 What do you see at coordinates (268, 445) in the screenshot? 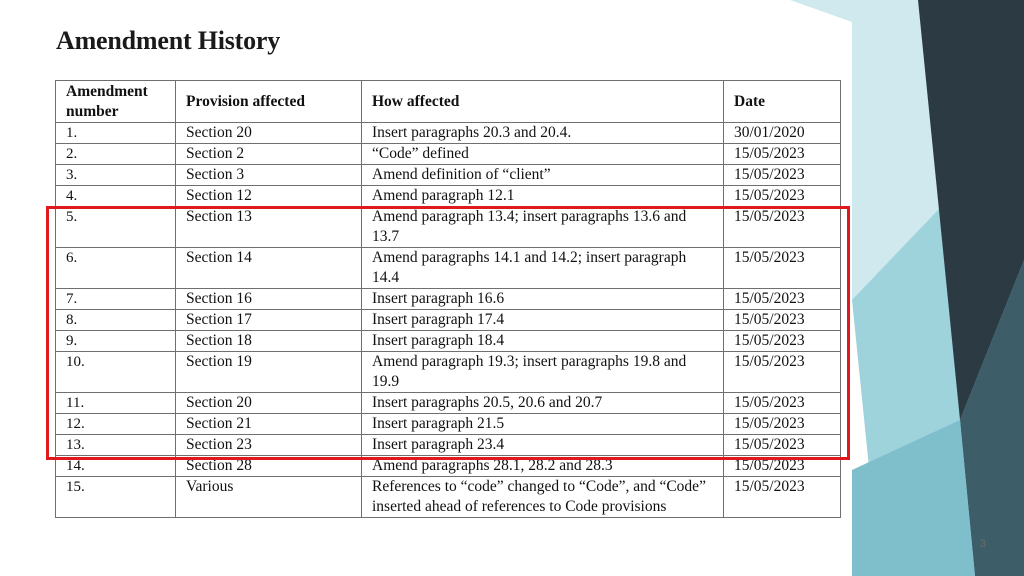
I see `provision-cell: Section 23` at bounding box center [268, 445].